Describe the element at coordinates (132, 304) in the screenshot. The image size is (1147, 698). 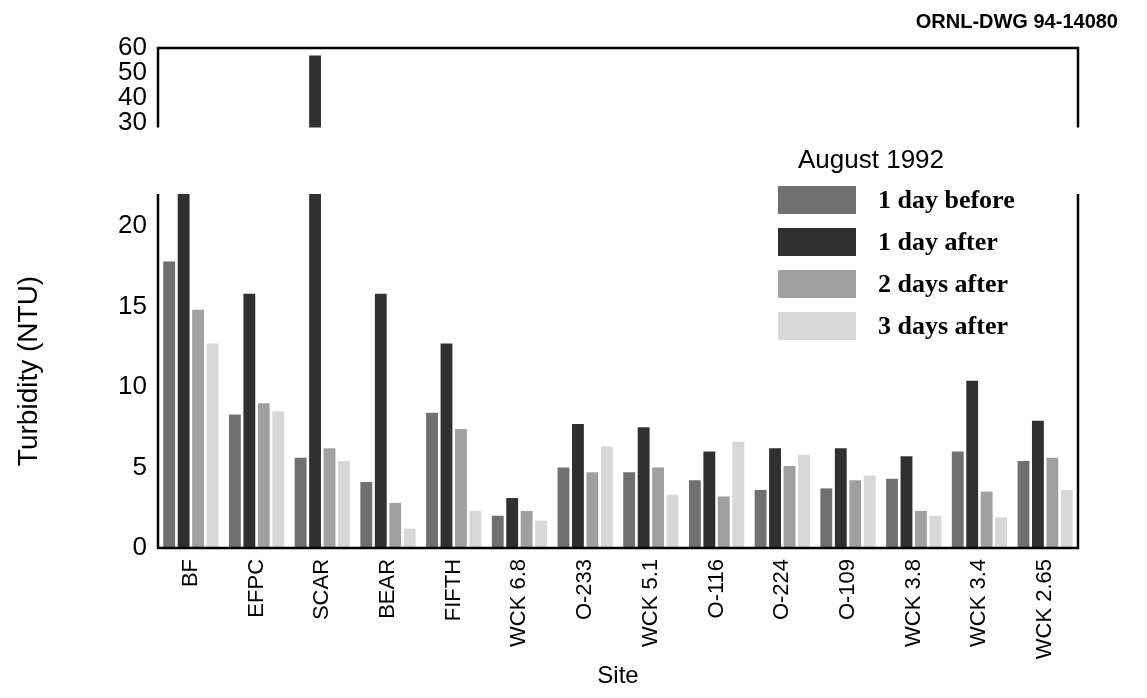
I see `y-tick-label: 15` at that location.